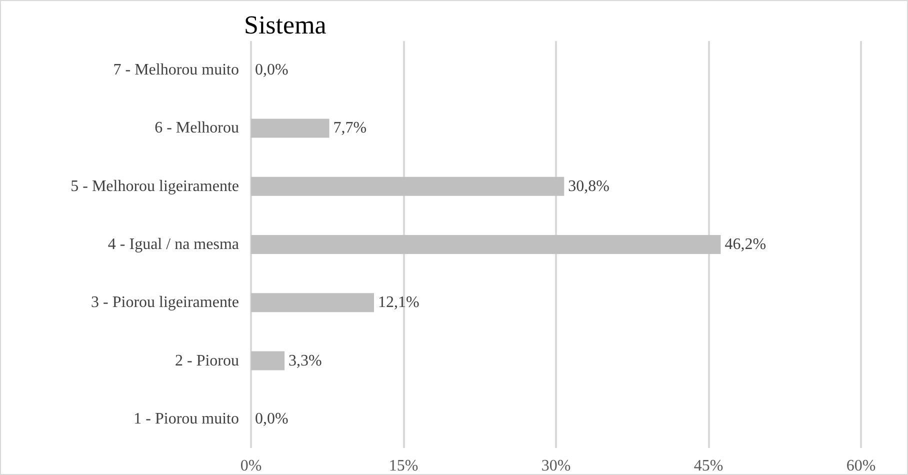 The height and width of the screenshot is (475, 908). Describe the element at coordinates (196, 128) in the screenshot. I see `y-tick-label: 6 - Melhorou` at that location.